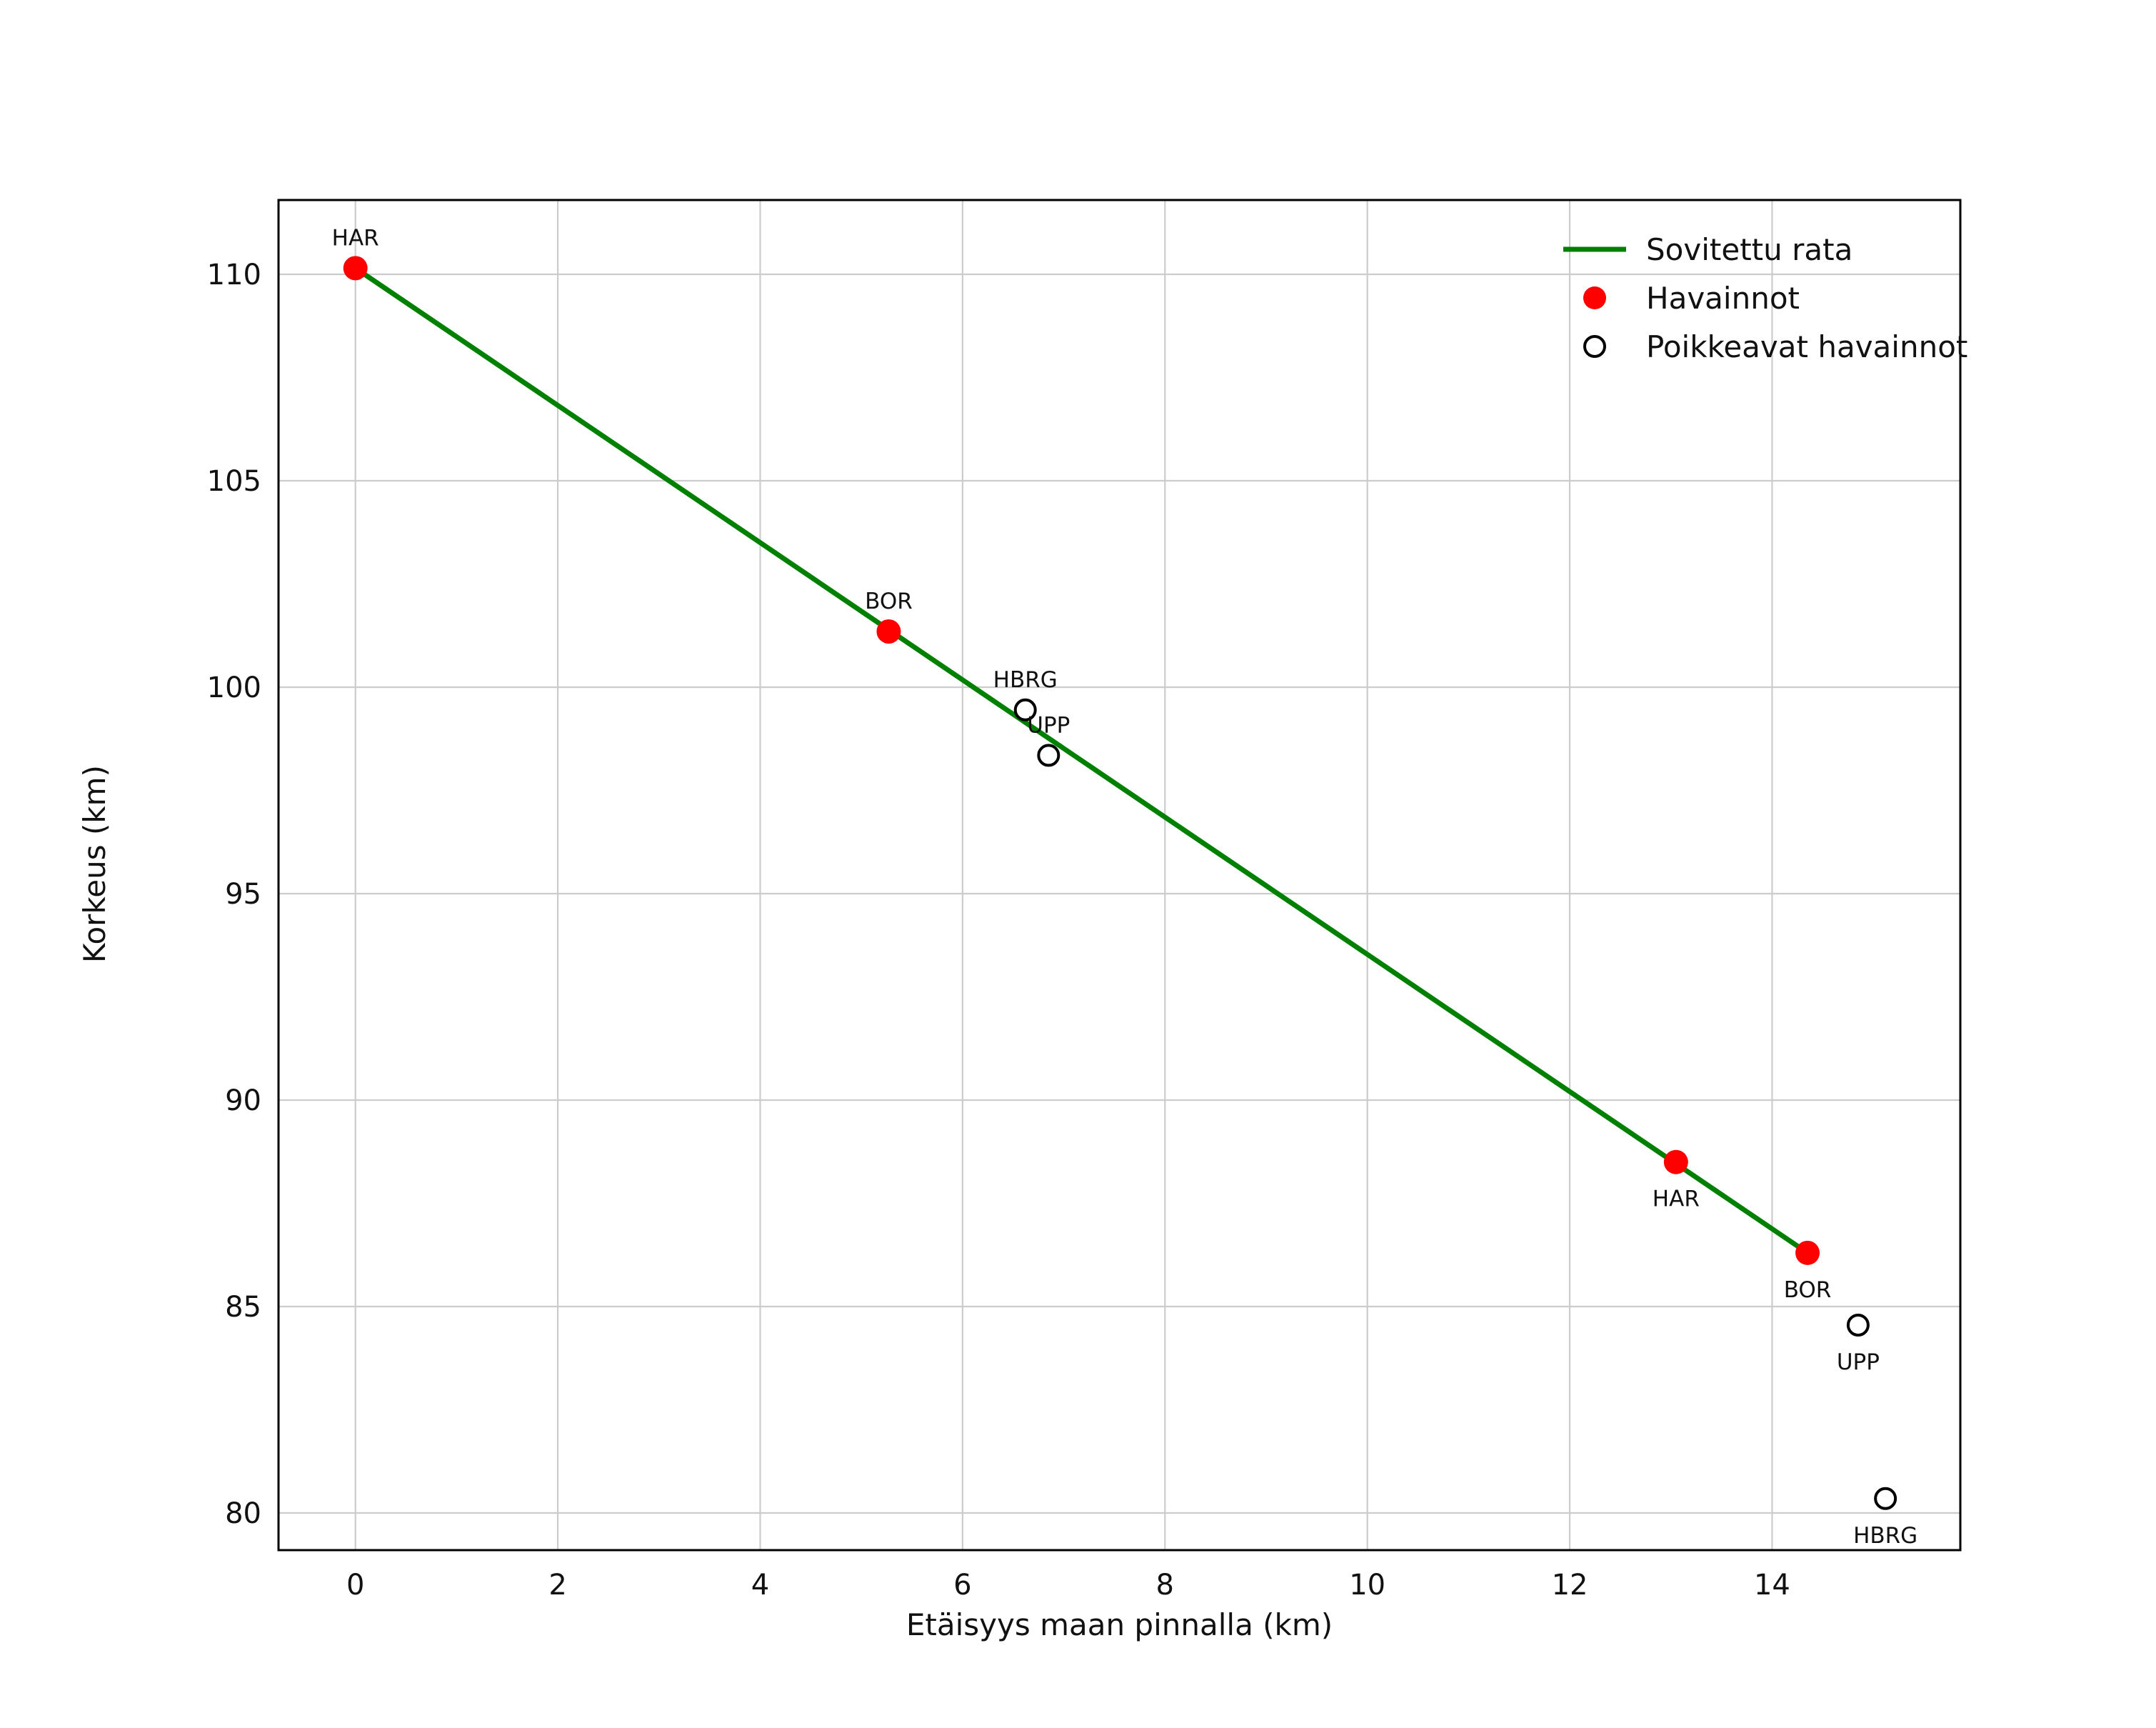 The height and width of the screenshot is (1728, 2156). I want to click on legend-label-observations: Havainnot, so click(1723, 298).